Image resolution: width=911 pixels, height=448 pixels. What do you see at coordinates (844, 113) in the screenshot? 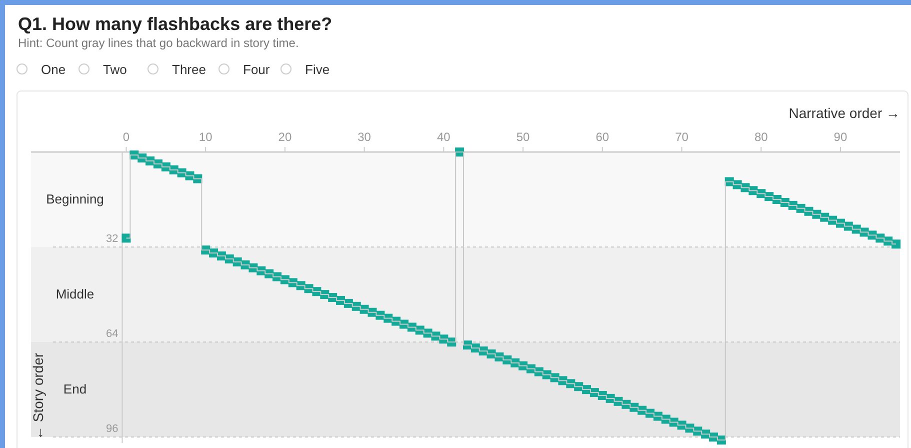
I see `x-axis-title: Narrative order →` at bounding box center [844, 113].